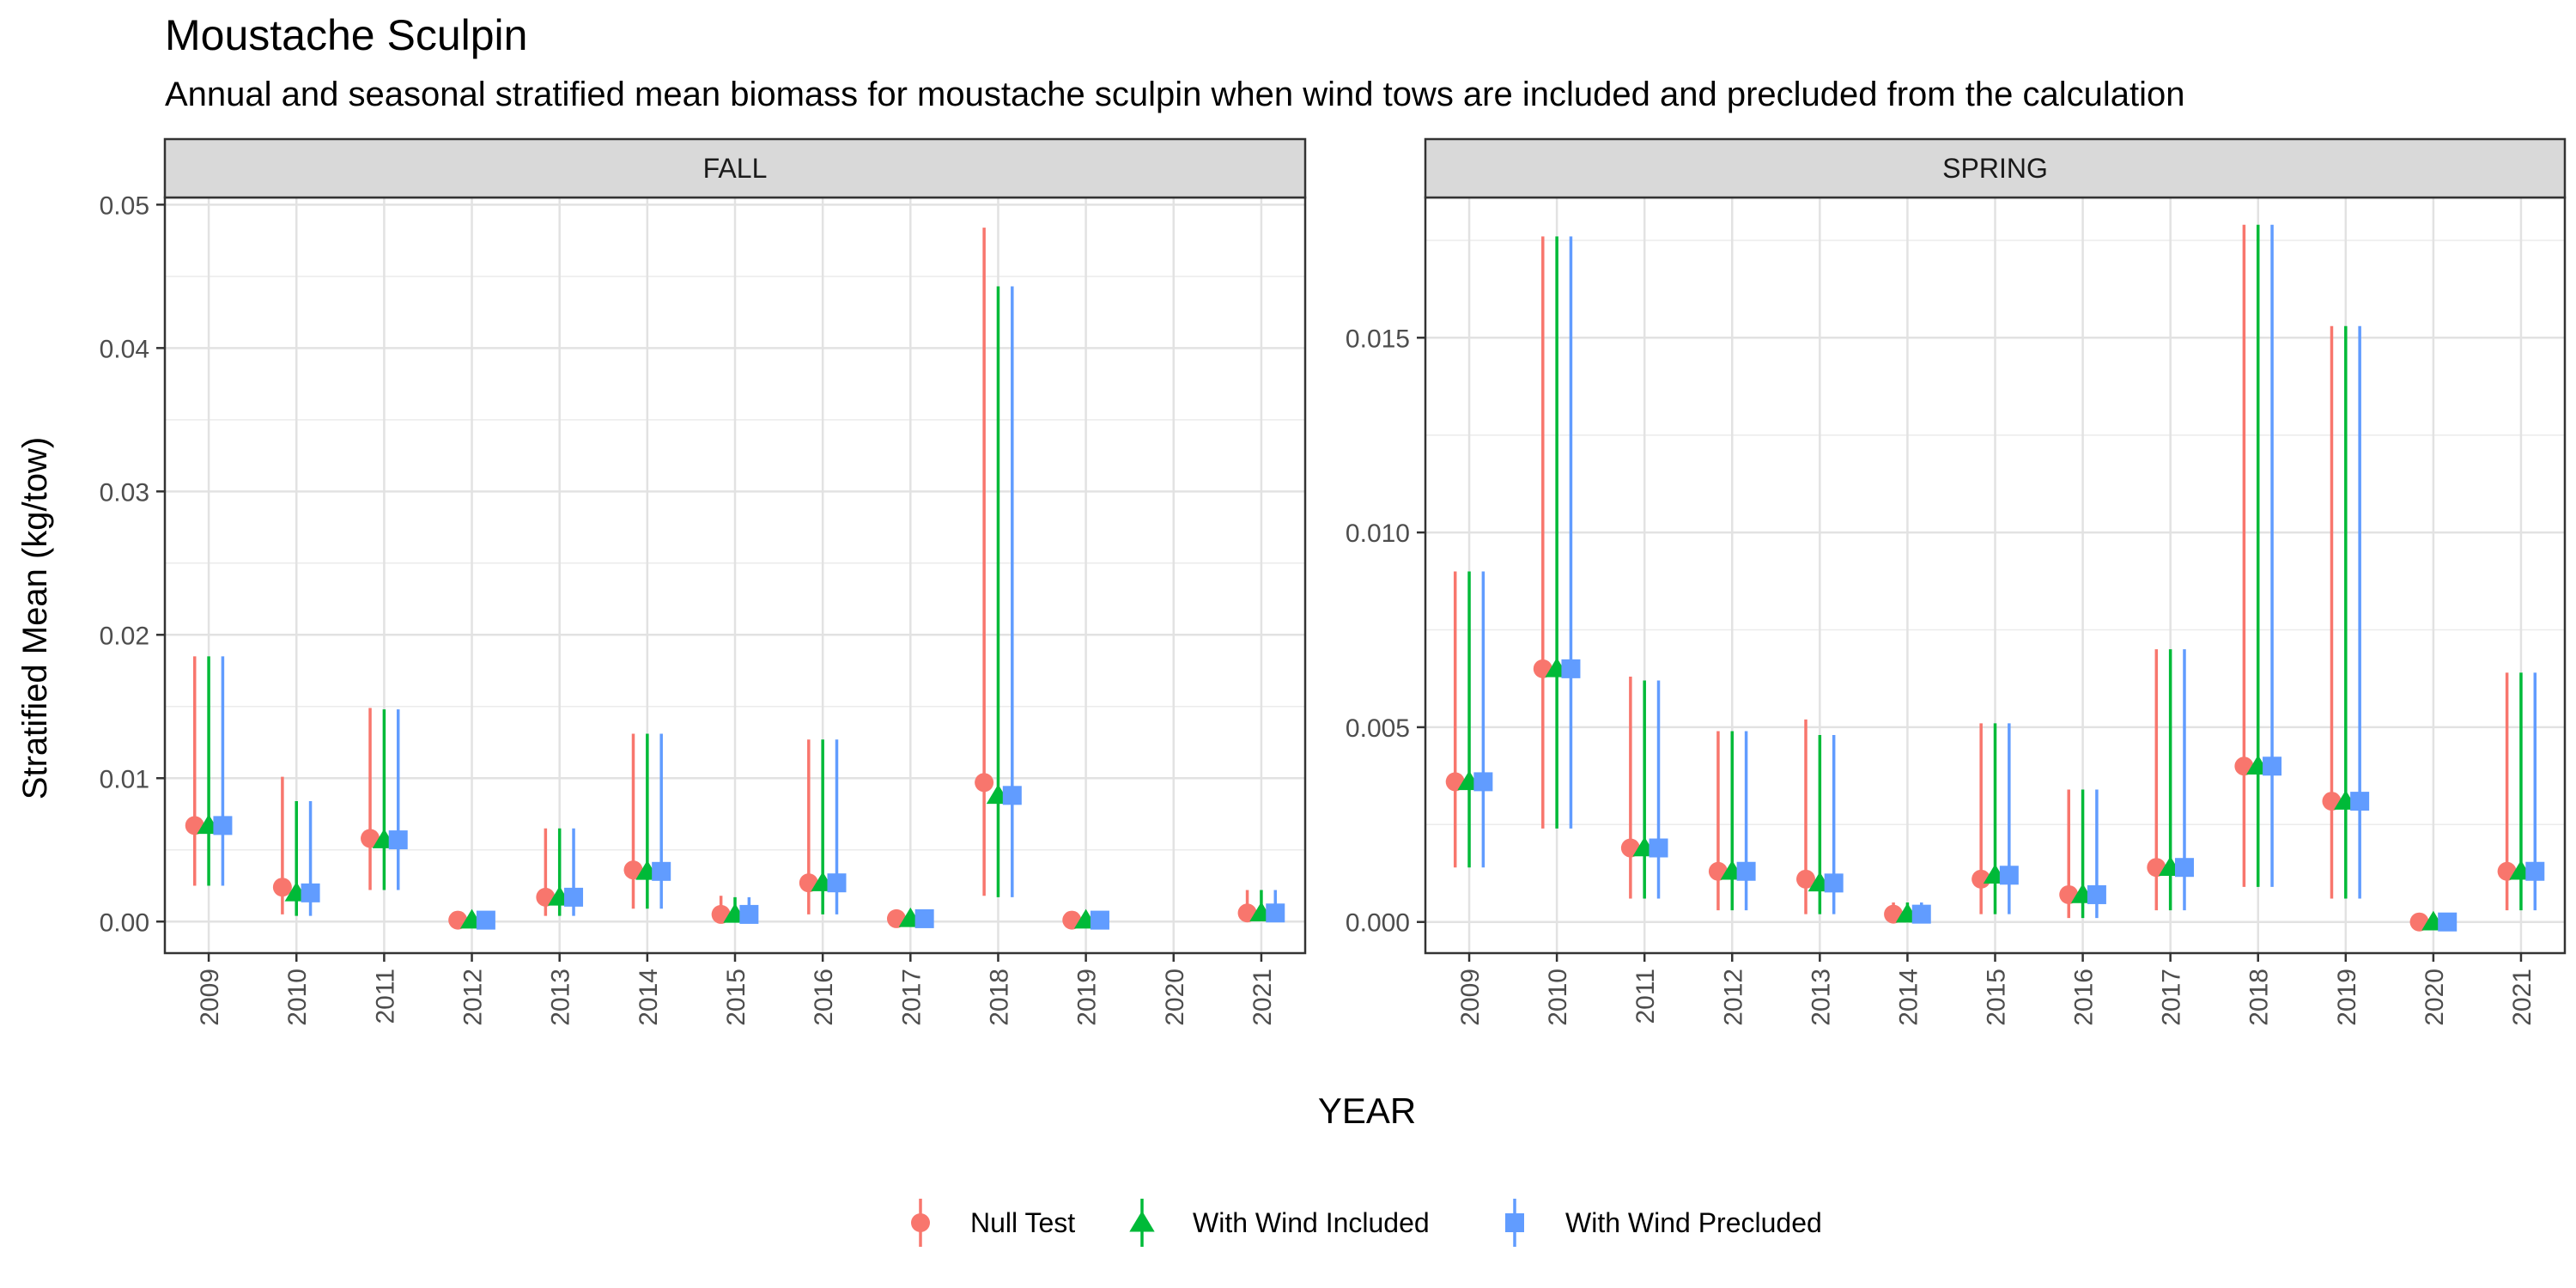 This screenshot has width=2576, height=1288. Describe the element at coordinates (1378, 533) in the screenshot. I see `y-tick-label: 0.010` at that location.